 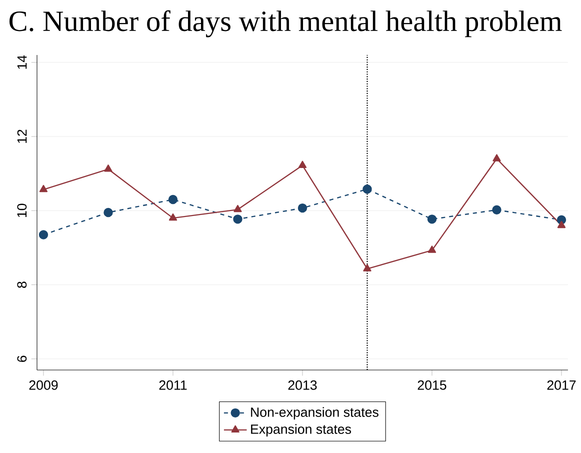 I want to click on x-tick-label: 2015, so click(x=432, y=385).